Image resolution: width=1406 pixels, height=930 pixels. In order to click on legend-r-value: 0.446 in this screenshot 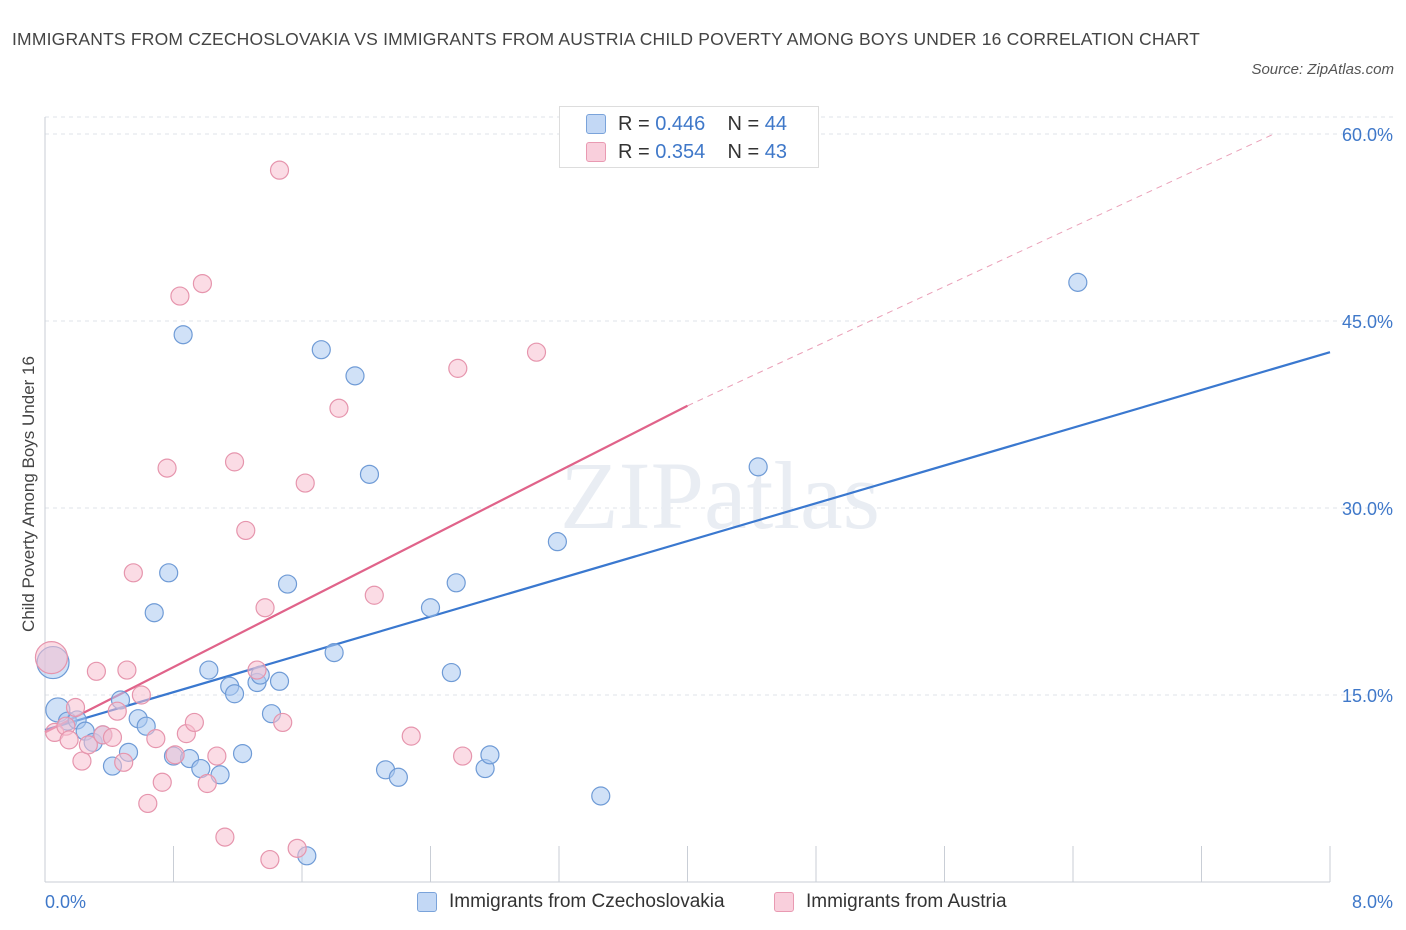, I will do `click(680, 124)`.